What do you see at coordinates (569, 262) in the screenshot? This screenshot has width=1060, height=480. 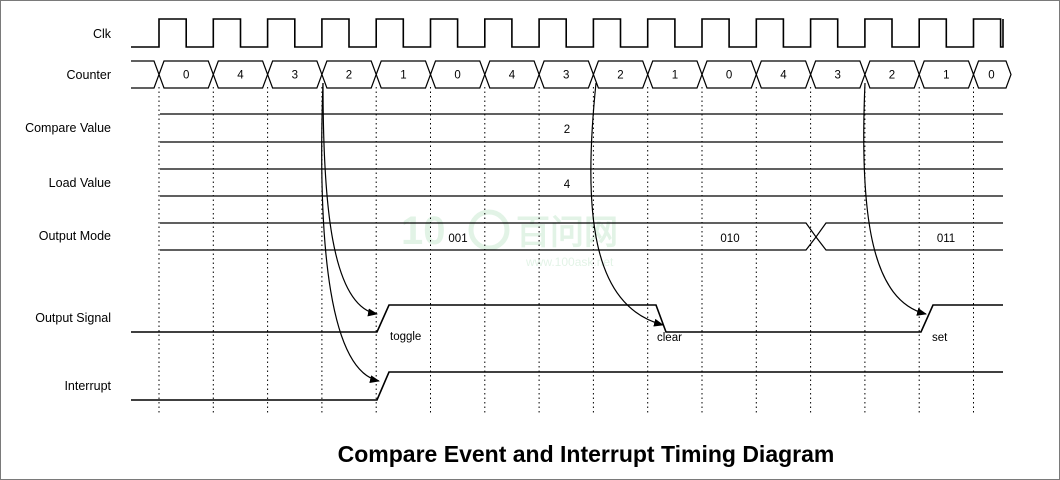 I see `svg-text: www.100ask.net` at bounding box center [569, 262].